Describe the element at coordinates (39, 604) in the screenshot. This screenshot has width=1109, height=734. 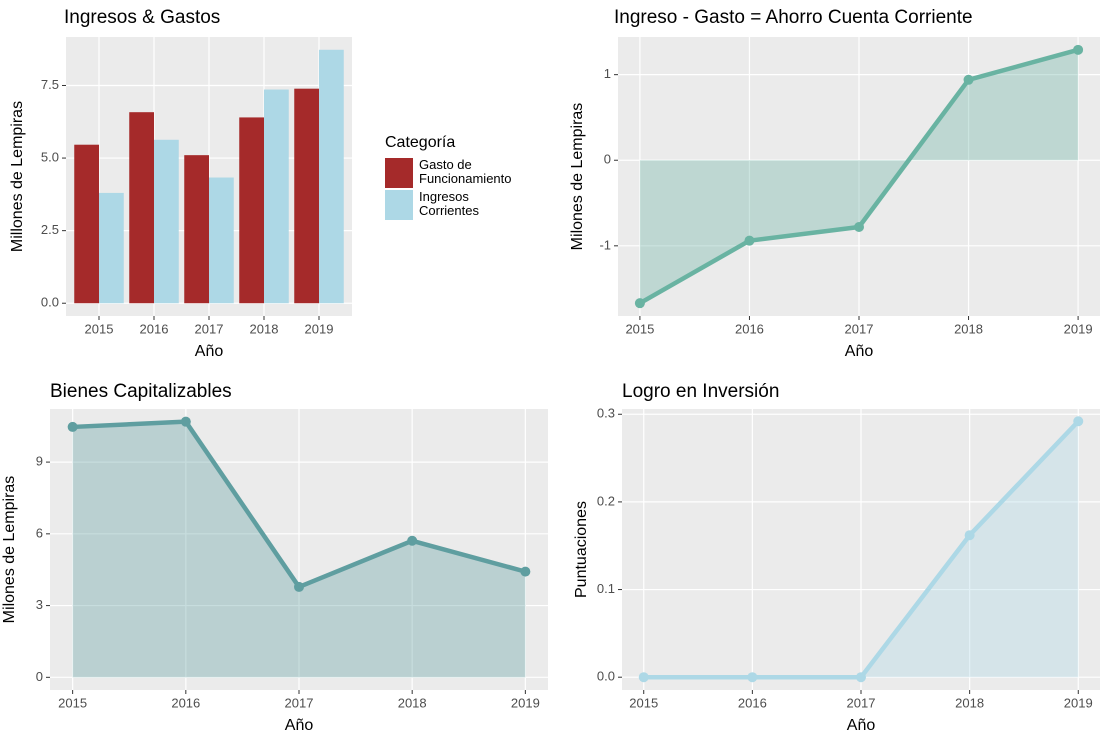
I see `y-tick-label: 3` at that location.